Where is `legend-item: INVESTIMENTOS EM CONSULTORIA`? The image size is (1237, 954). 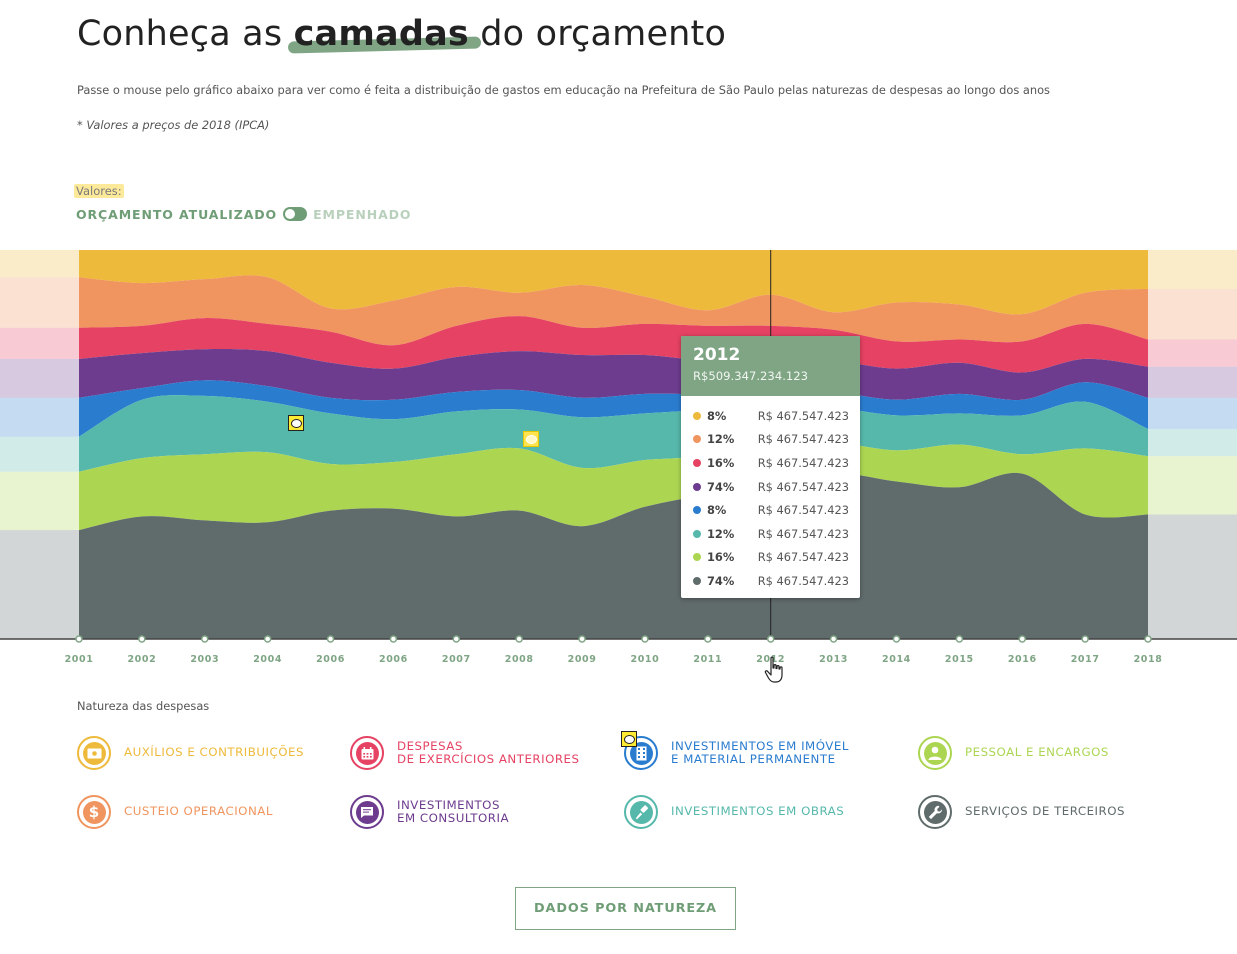
legend-item: INVESTIMENTOS EM CONSULTORIA is located at coordinates (429, 812).